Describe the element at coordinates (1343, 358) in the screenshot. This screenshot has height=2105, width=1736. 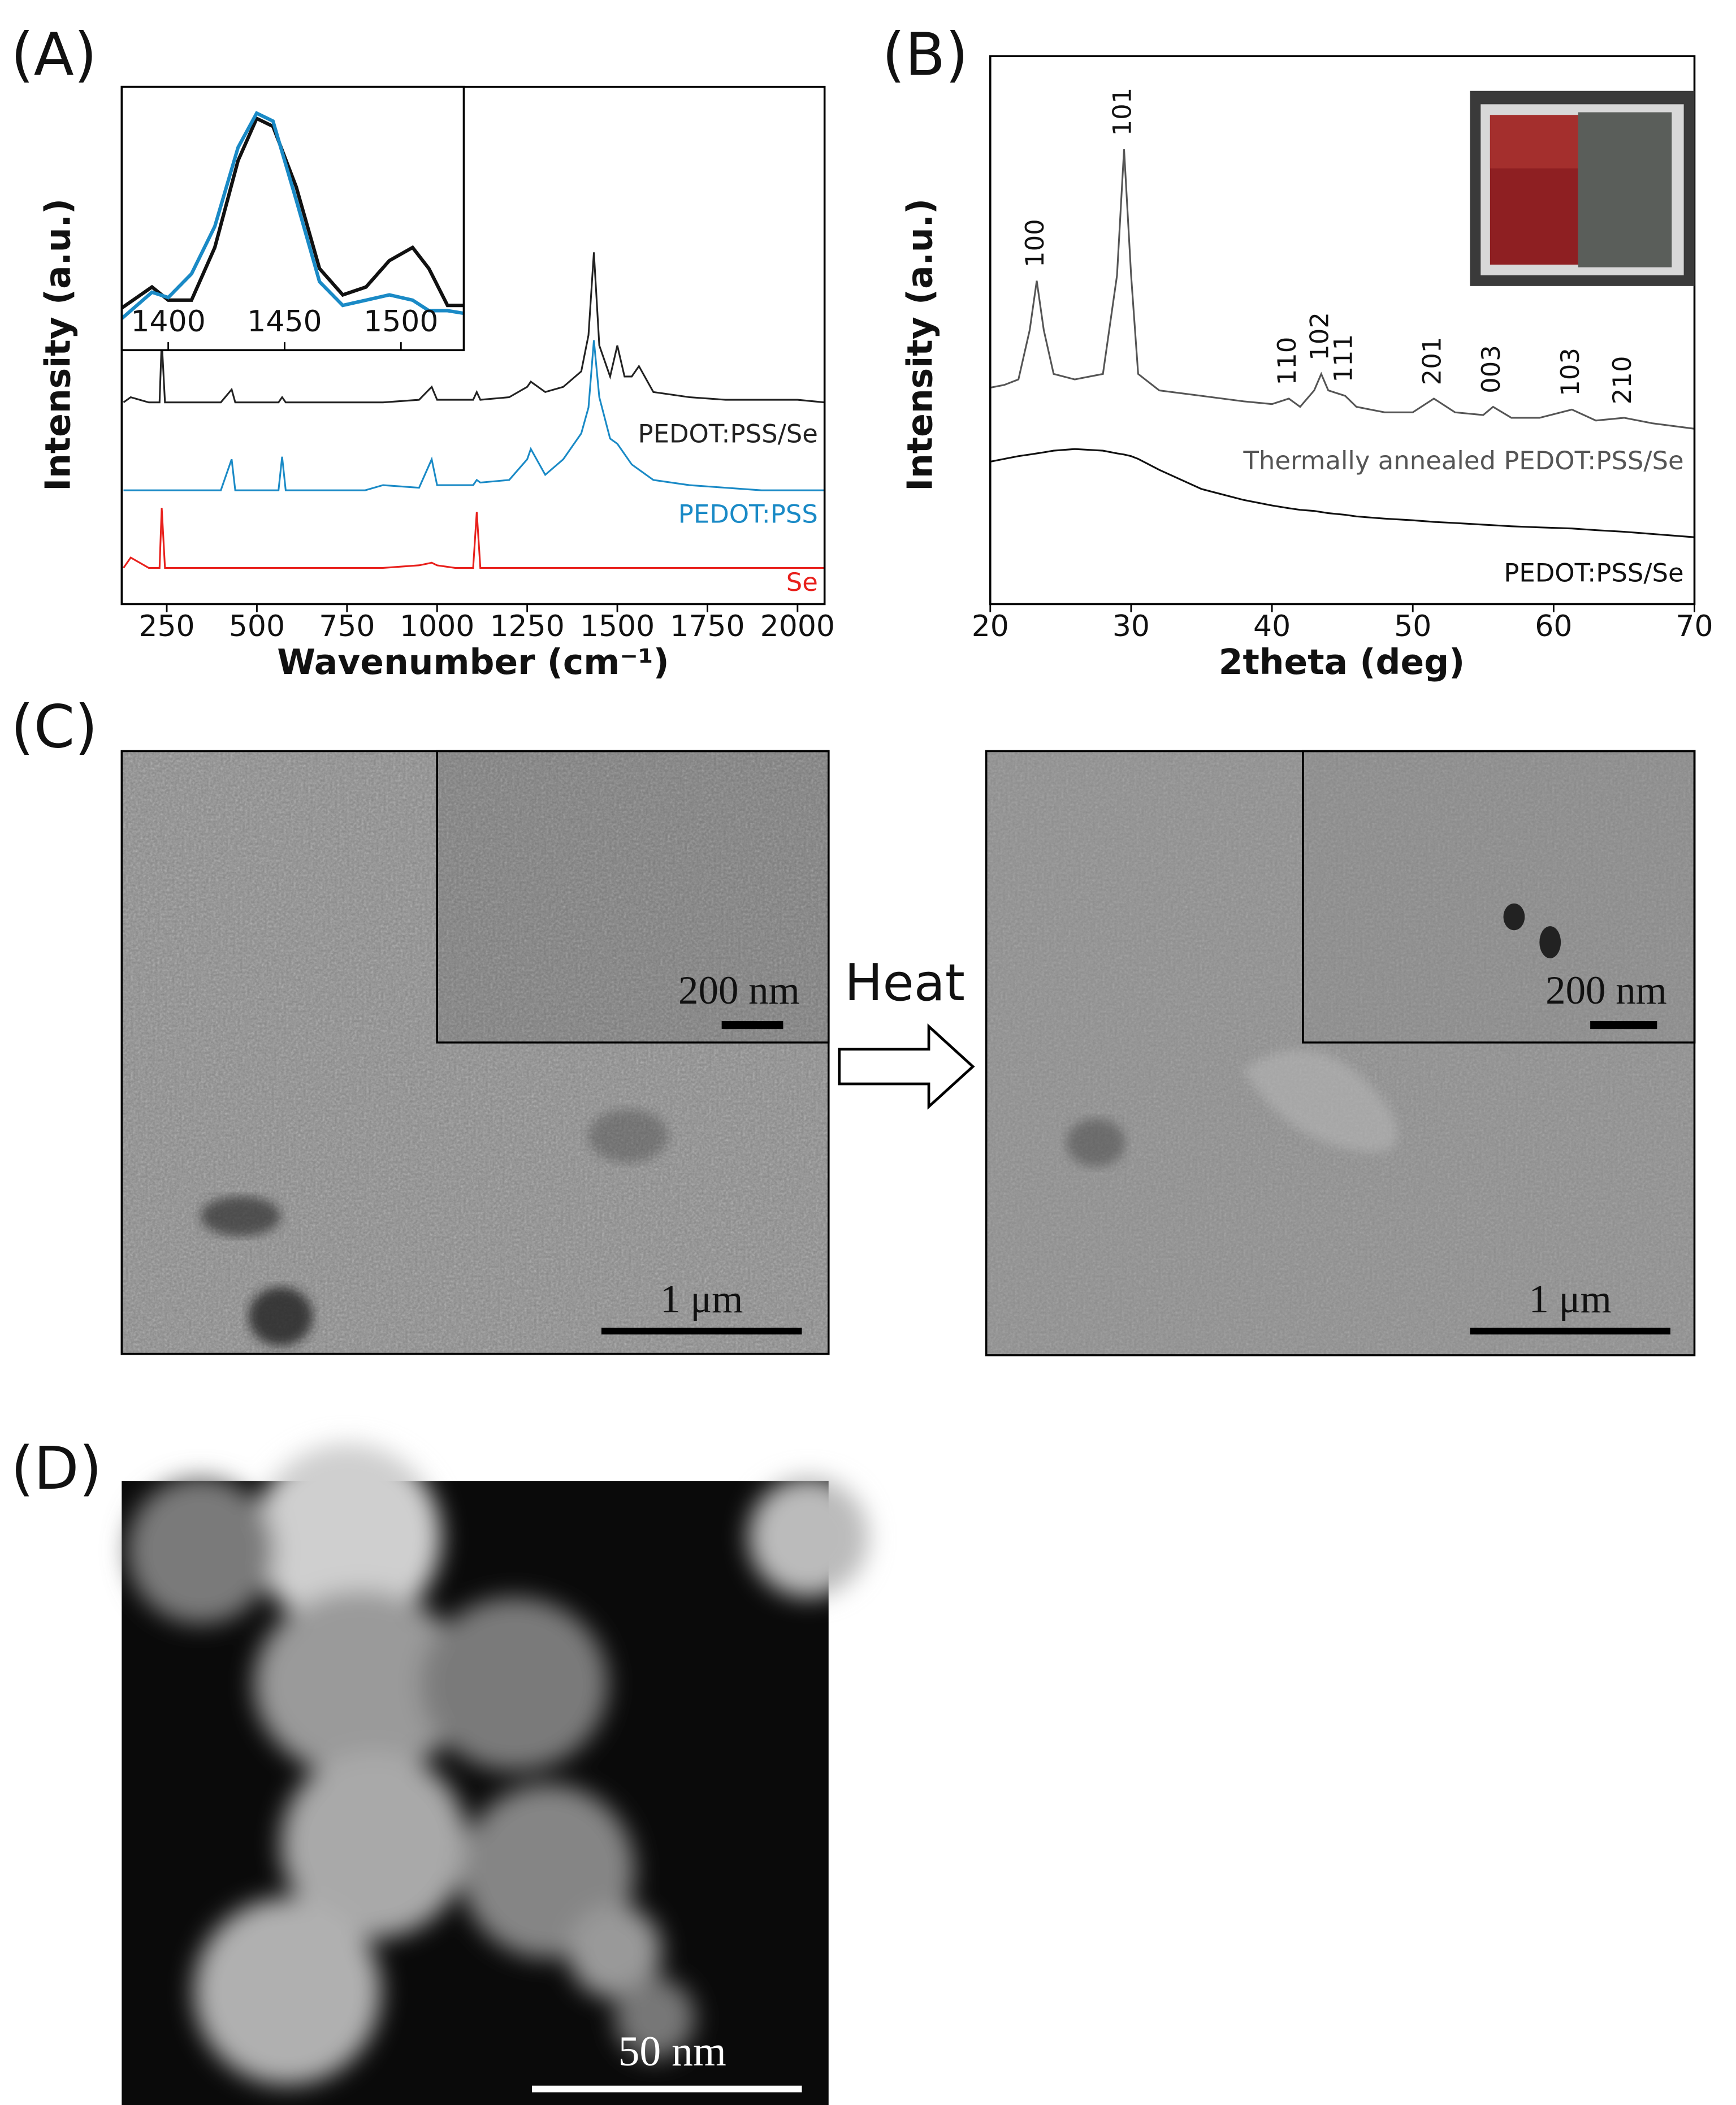
I see `peak-label: 111` at that location.